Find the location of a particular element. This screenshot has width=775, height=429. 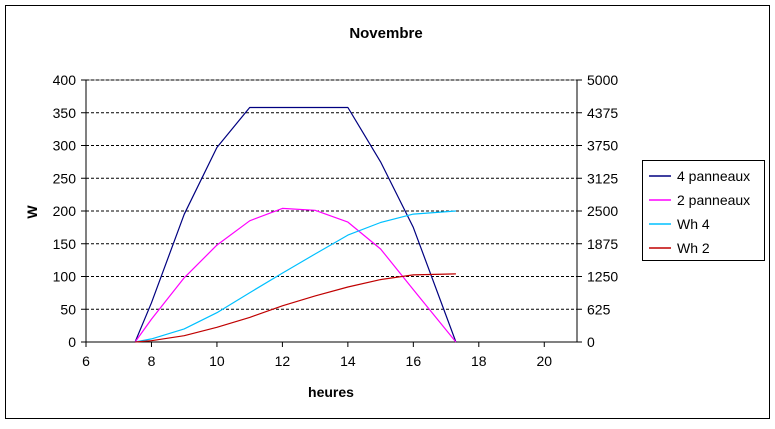

right-axis: 0 625 1250 1875 2500 3125 3750 4375 5000 is located at coordinates (597, 211).